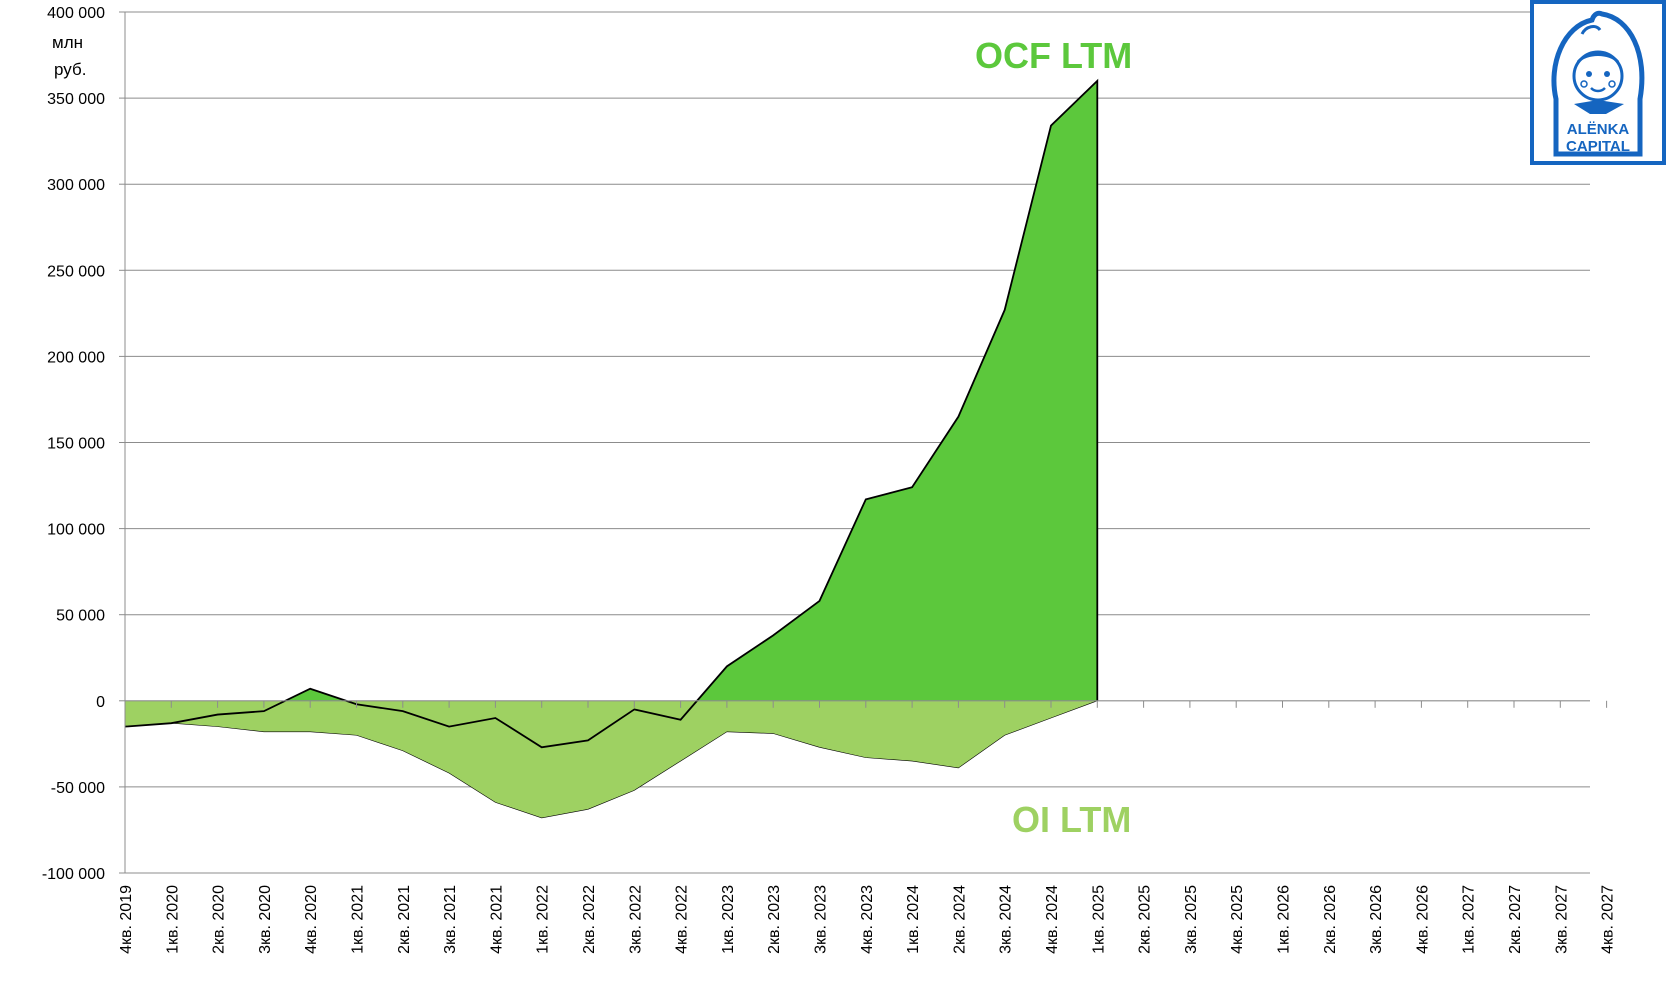 The width and height of the screenshot is (1666, 1000). Describe the element at coordinates (867, 919) in the screenshot. I see `x-tick-label: 4кв. 2023` at that location.